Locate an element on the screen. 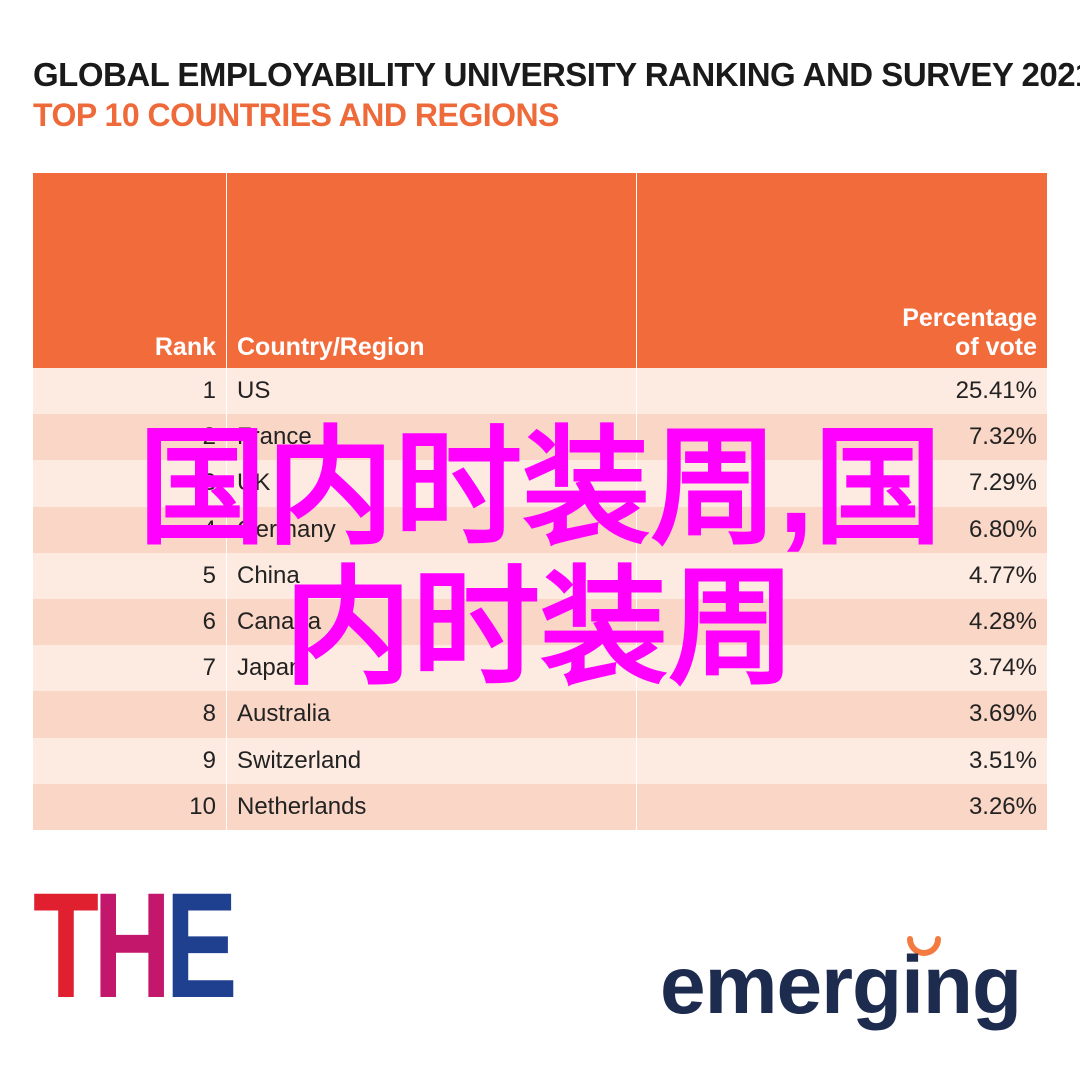 The height and width of the screenshot is (1080, 1080). table-row: 1 US 25.41% is located at coordinates (540, 391).